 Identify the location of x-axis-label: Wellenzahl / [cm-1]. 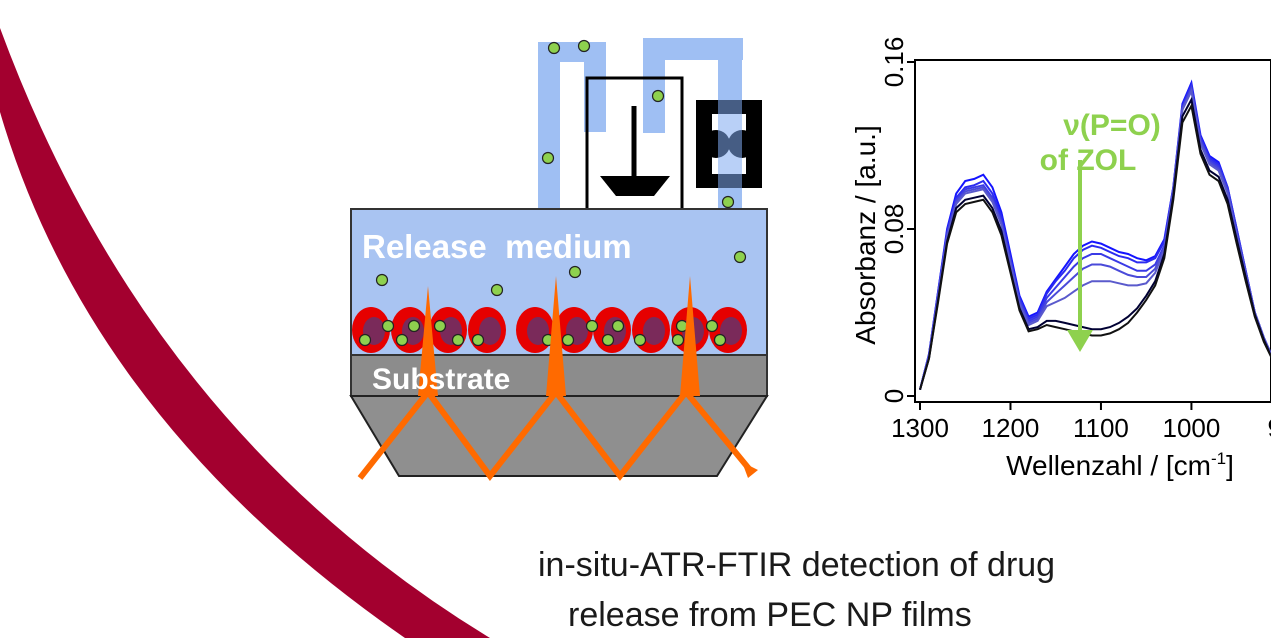
(1120, 465).